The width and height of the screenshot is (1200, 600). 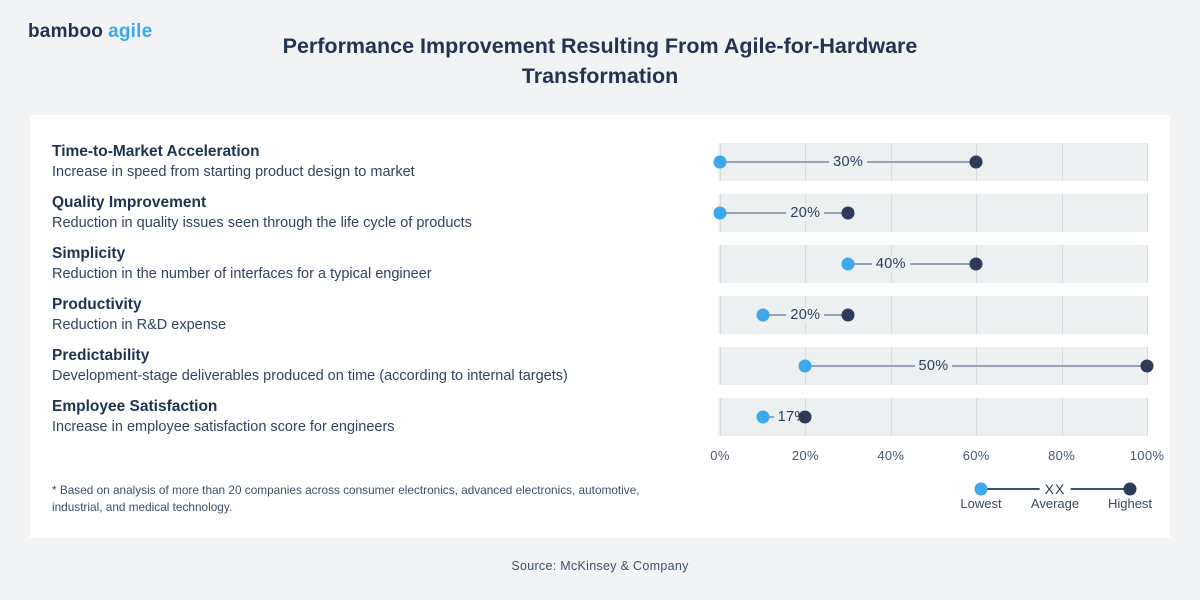 What do you see at coordinates (135, 406) in the screenshot?
I see `category-label: Employee Satisfaction` at bounding box center [135, 406].